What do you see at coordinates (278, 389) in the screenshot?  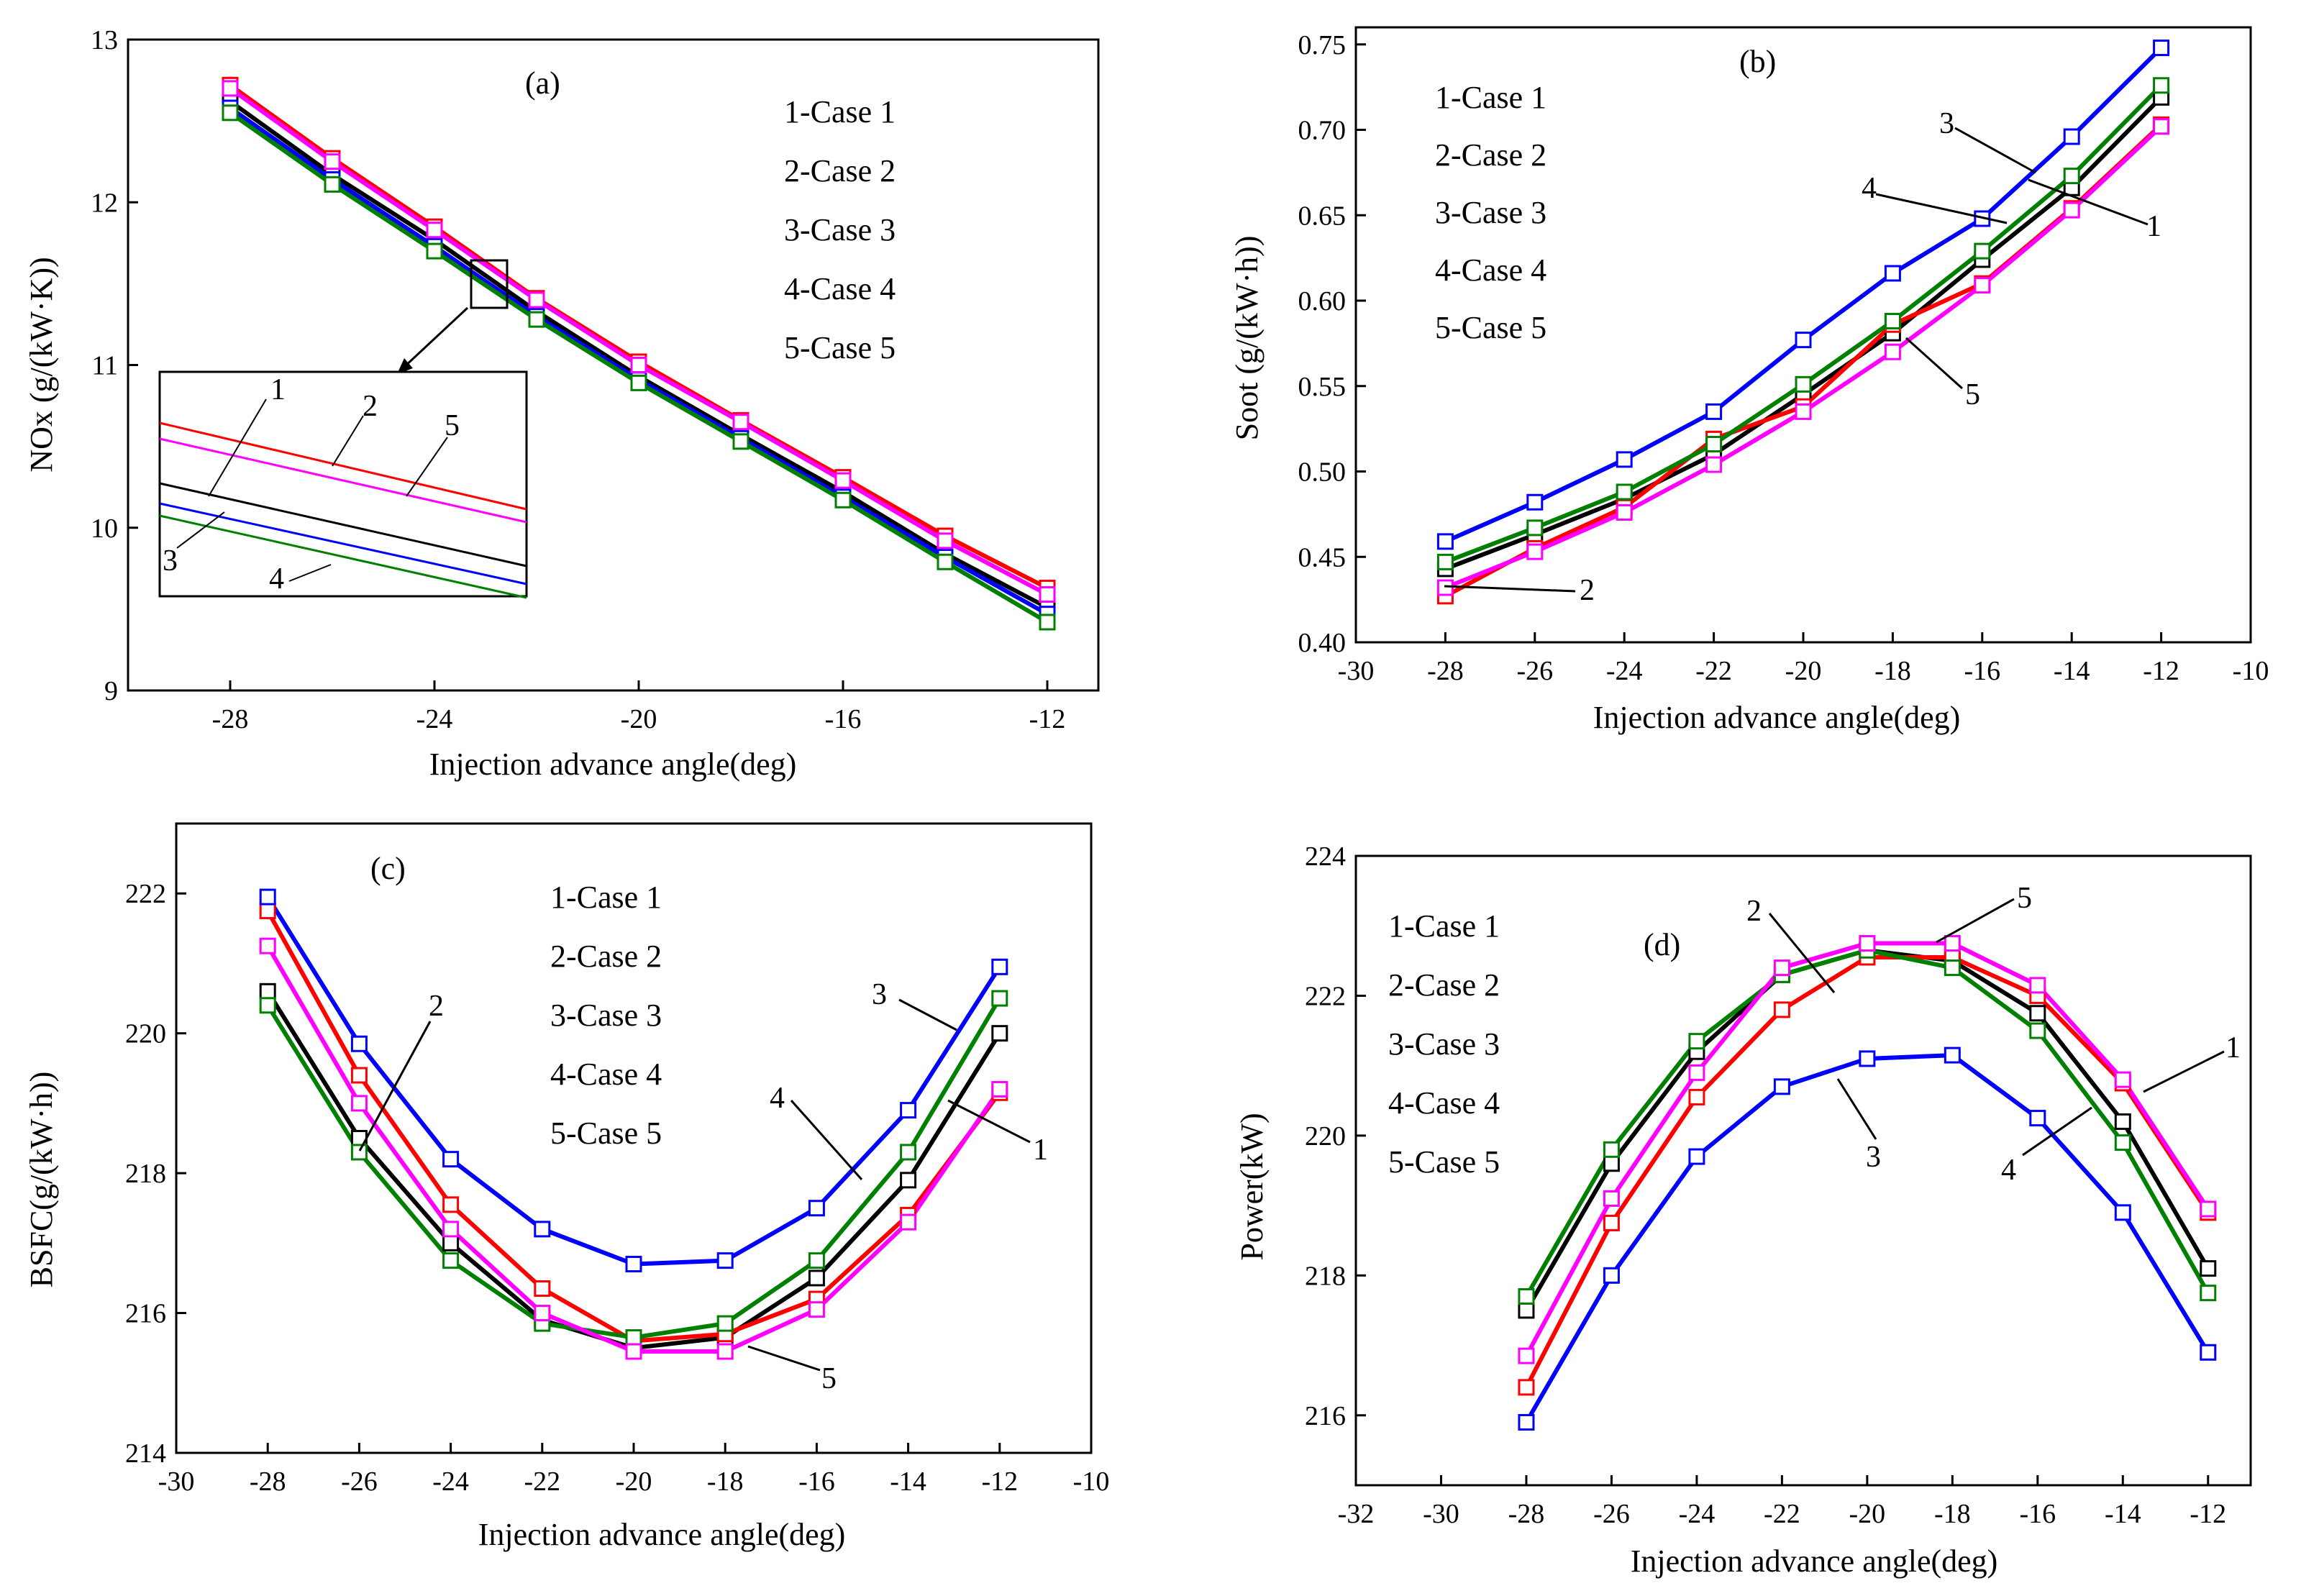 I see `inset-label-1: 1` at bounding box center [278, 389].